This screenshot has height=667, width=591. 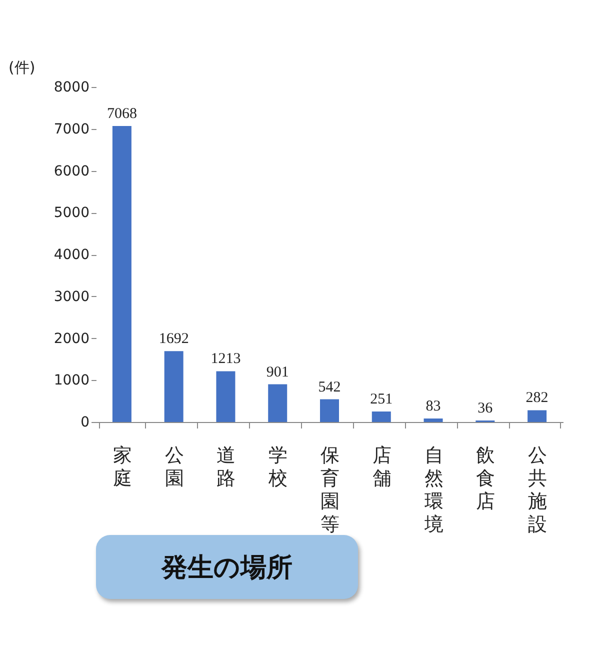 I want to click on x-tick-label: 自然環境, so click(x=433, y=490).